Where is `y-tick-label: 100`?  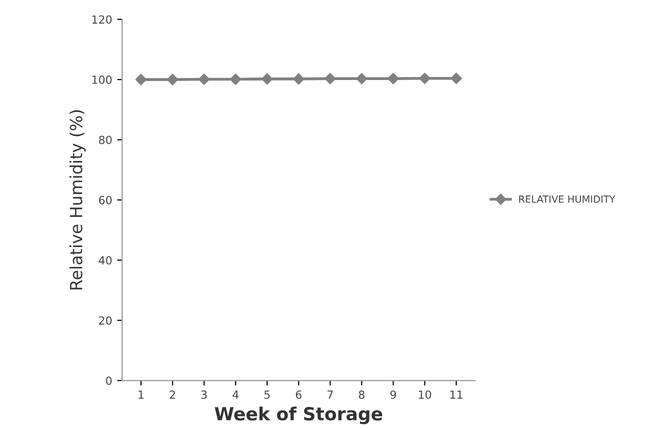 y-tick-label: 100 is located at coordinates (102, 80).